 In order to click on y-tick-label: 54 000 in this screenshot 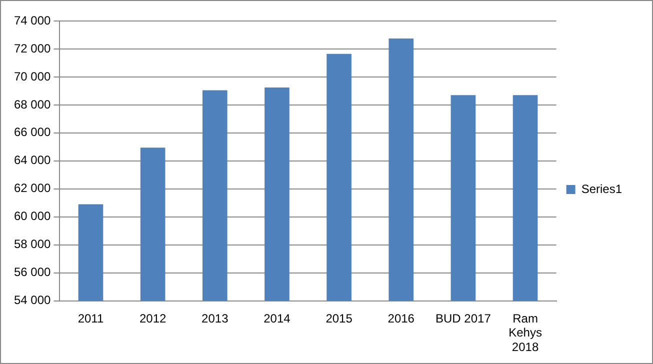, I will do `click(33, 300)`.